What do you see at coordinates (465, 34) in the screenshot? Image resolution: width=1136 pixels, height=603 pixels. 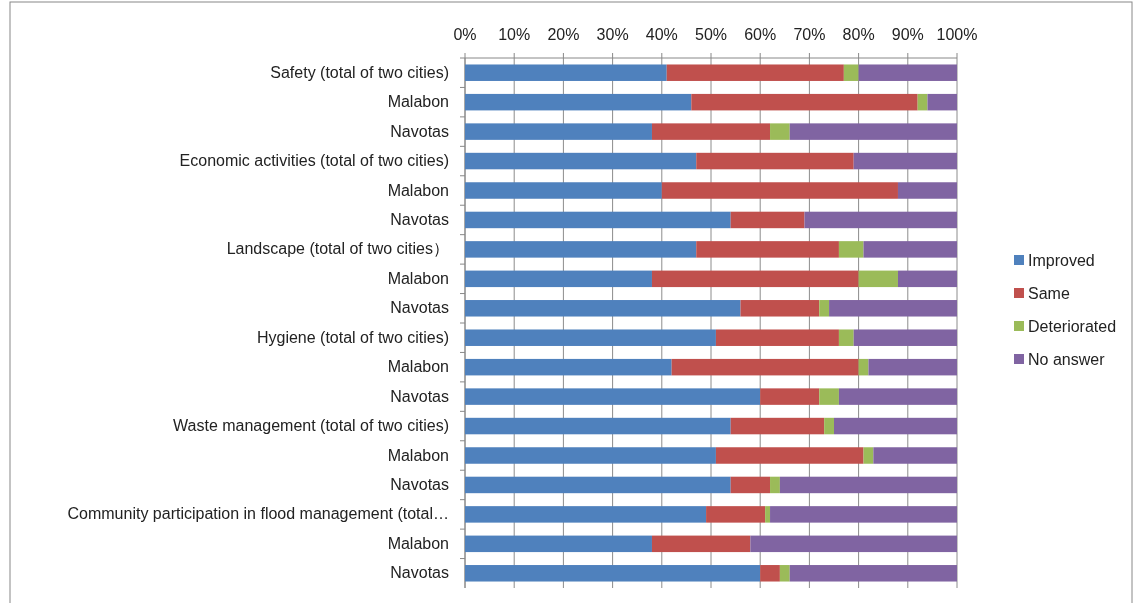 I see `x-tick-label: 0%` at bounding box center [465, 34].